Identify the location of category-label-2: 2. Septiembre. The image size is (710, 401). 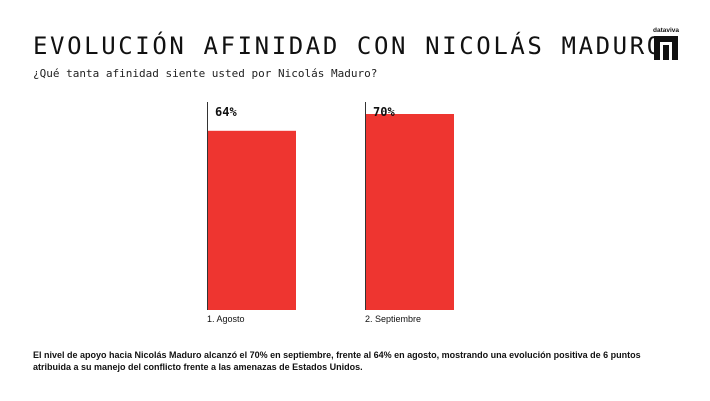
(393, 319).